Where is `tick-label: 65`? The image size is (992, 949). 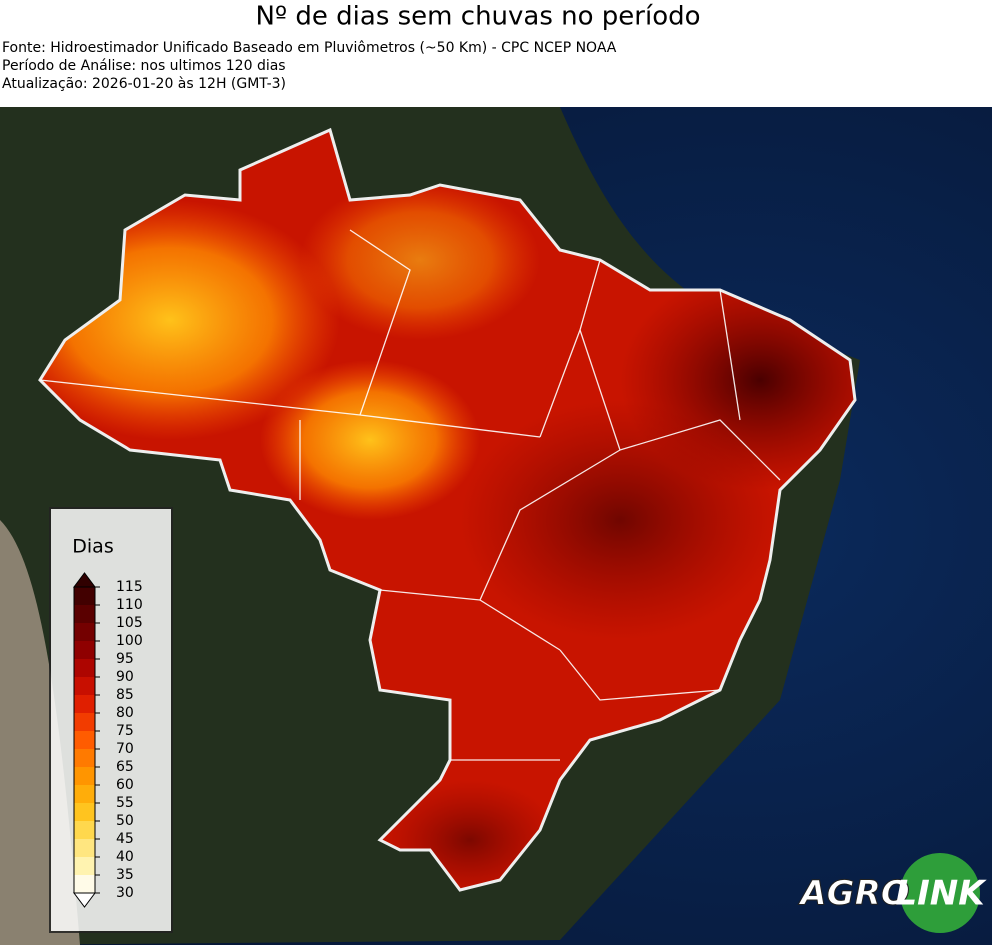
tick-label: 65 is located at coordinates (125, 767).